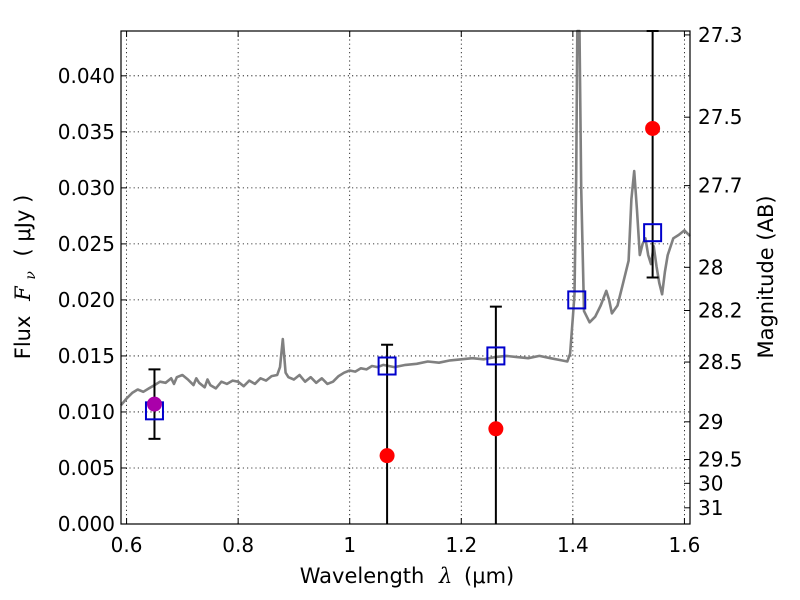  I want to click on y-tick-label: 0.025, so click(86, 244).